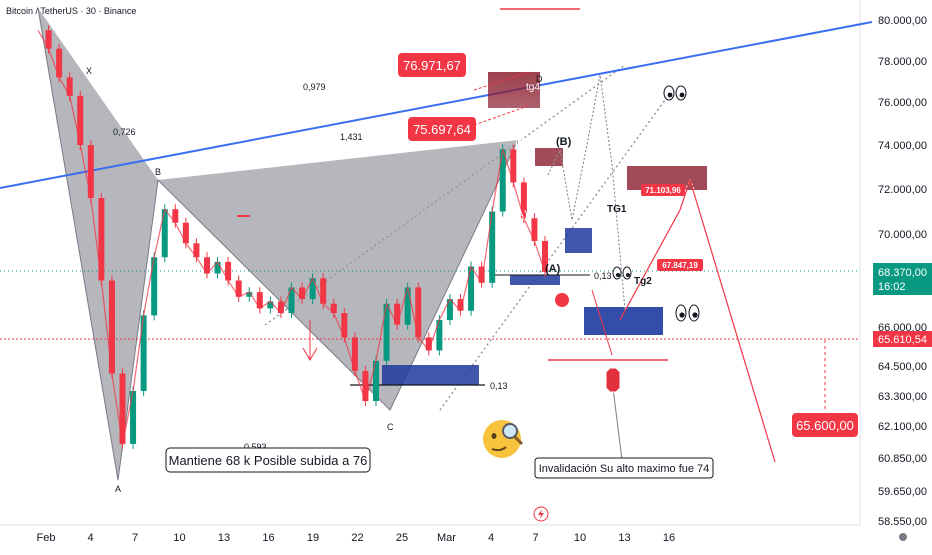 This screenshot has height=555, width=932. What do you see at coordinates (351, 137) in the screenshot?
I see `fib-ratio: 1,431` at bounding box center [351, 137].